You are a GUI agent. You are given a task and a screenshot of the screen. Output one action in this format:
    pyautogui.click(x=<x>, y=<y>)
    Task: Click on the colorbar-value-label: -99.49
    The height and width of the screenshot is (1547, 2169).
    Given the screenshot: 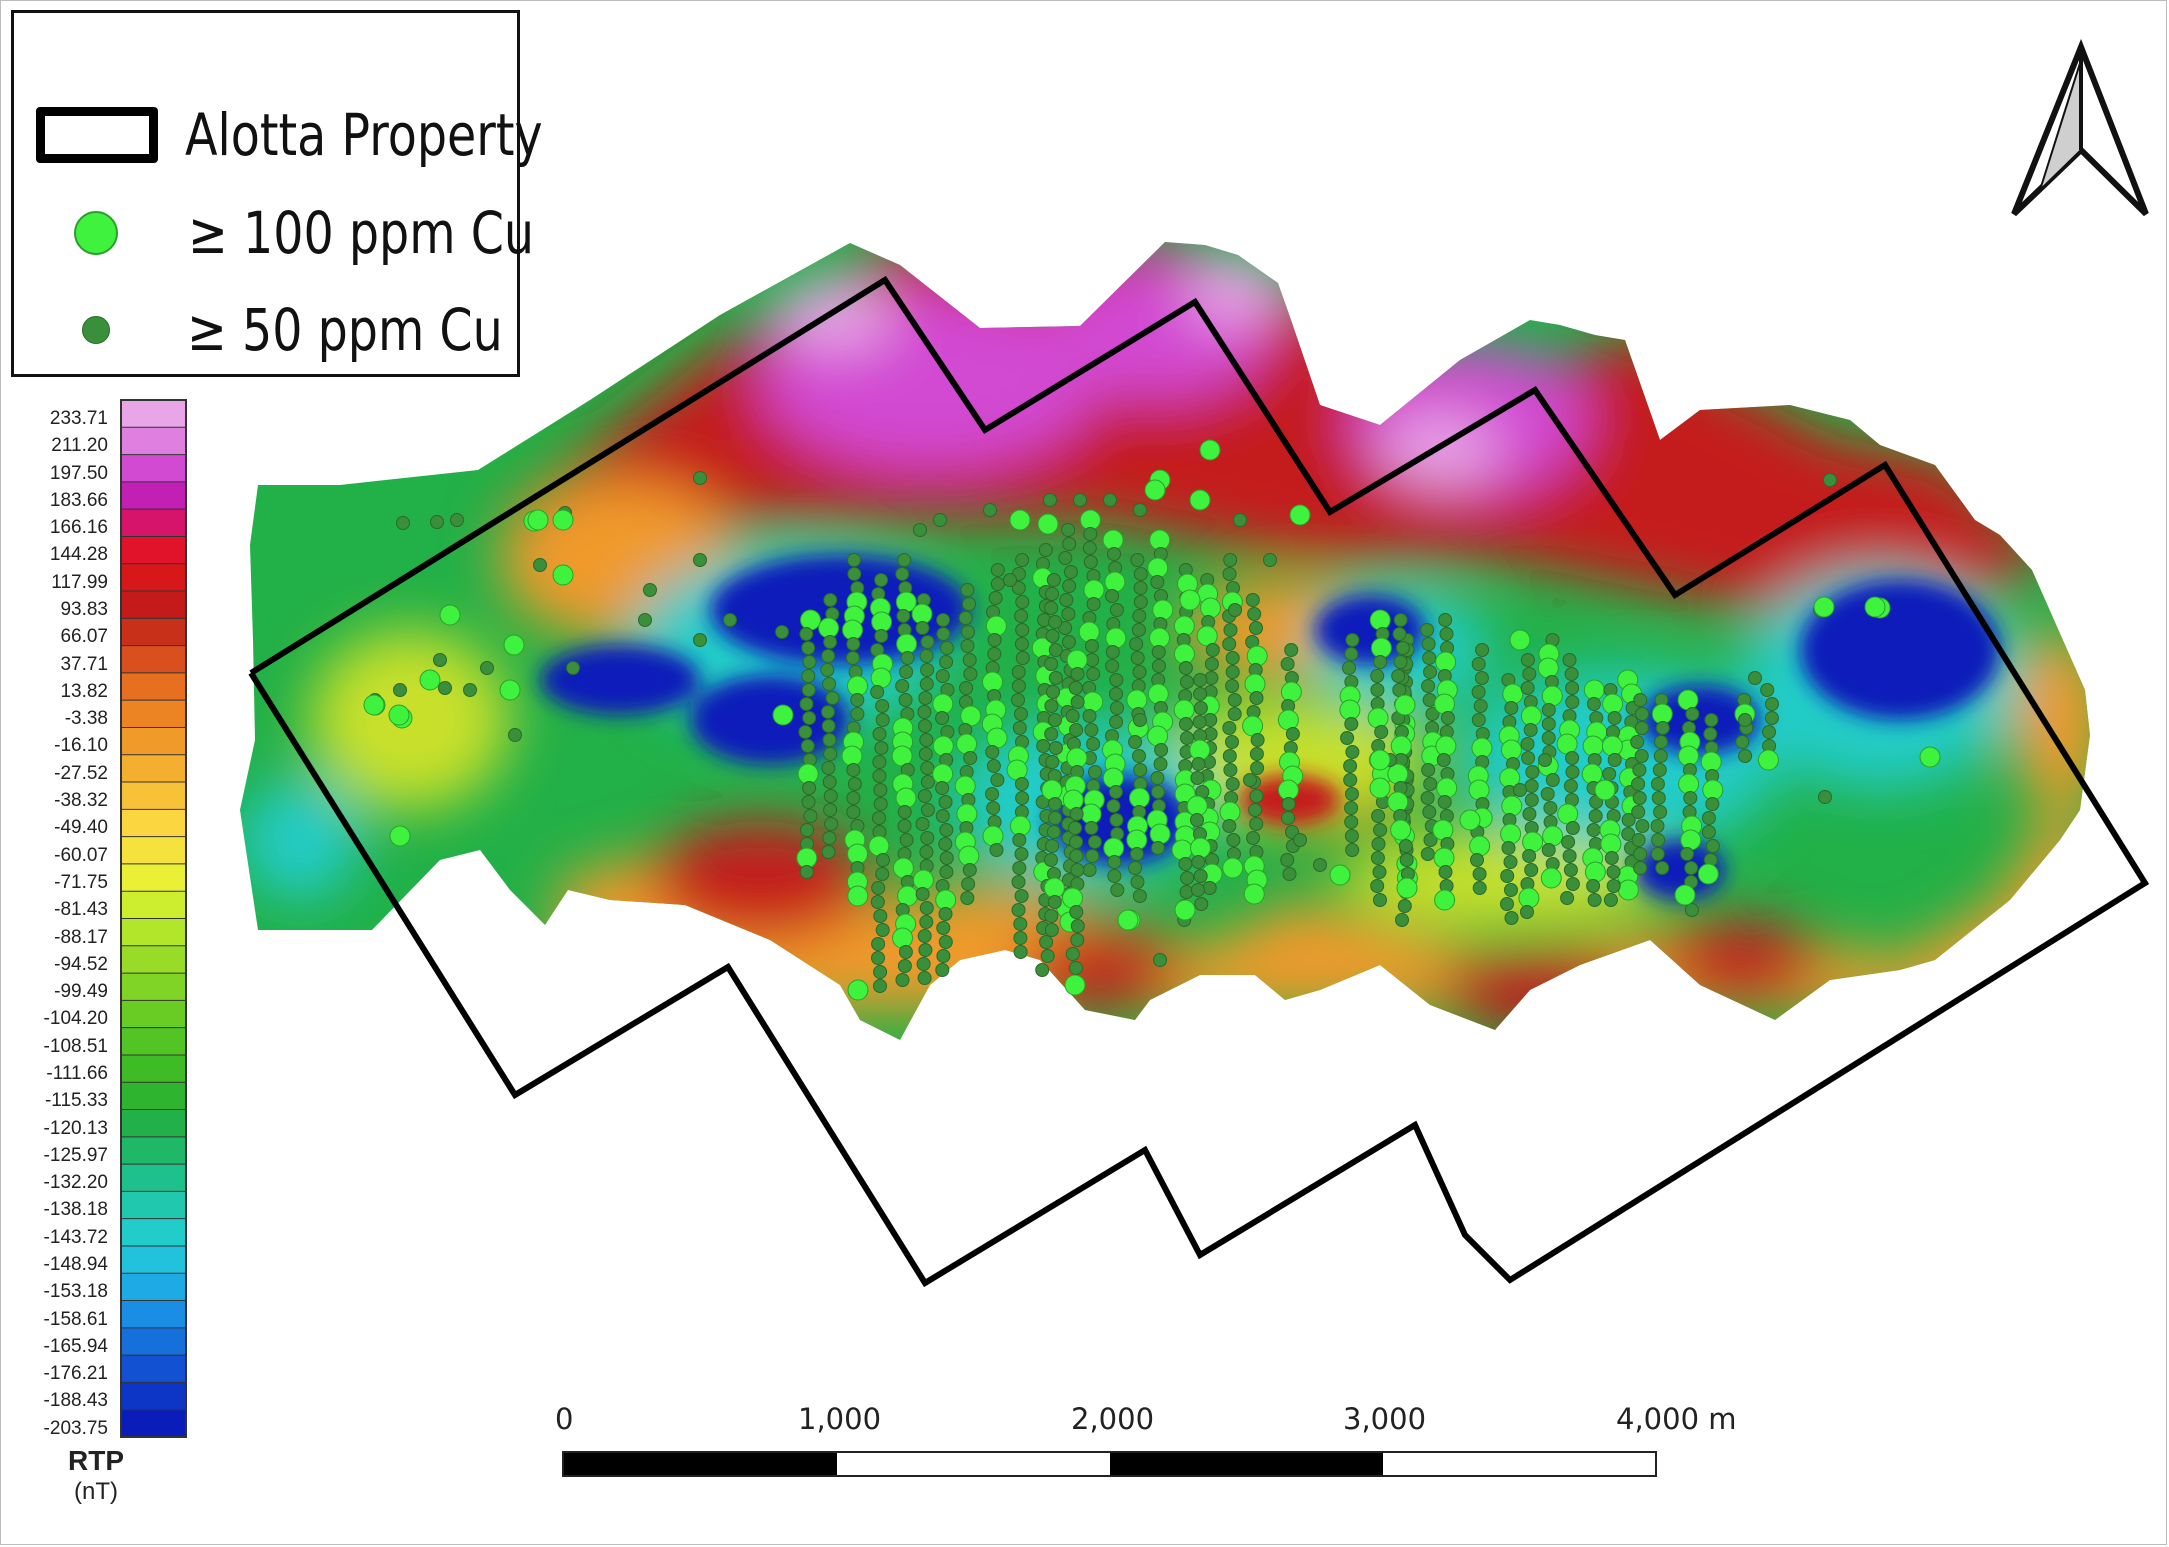 What is the action you would take?
    pyautogui.click(x=81, y=992)
    